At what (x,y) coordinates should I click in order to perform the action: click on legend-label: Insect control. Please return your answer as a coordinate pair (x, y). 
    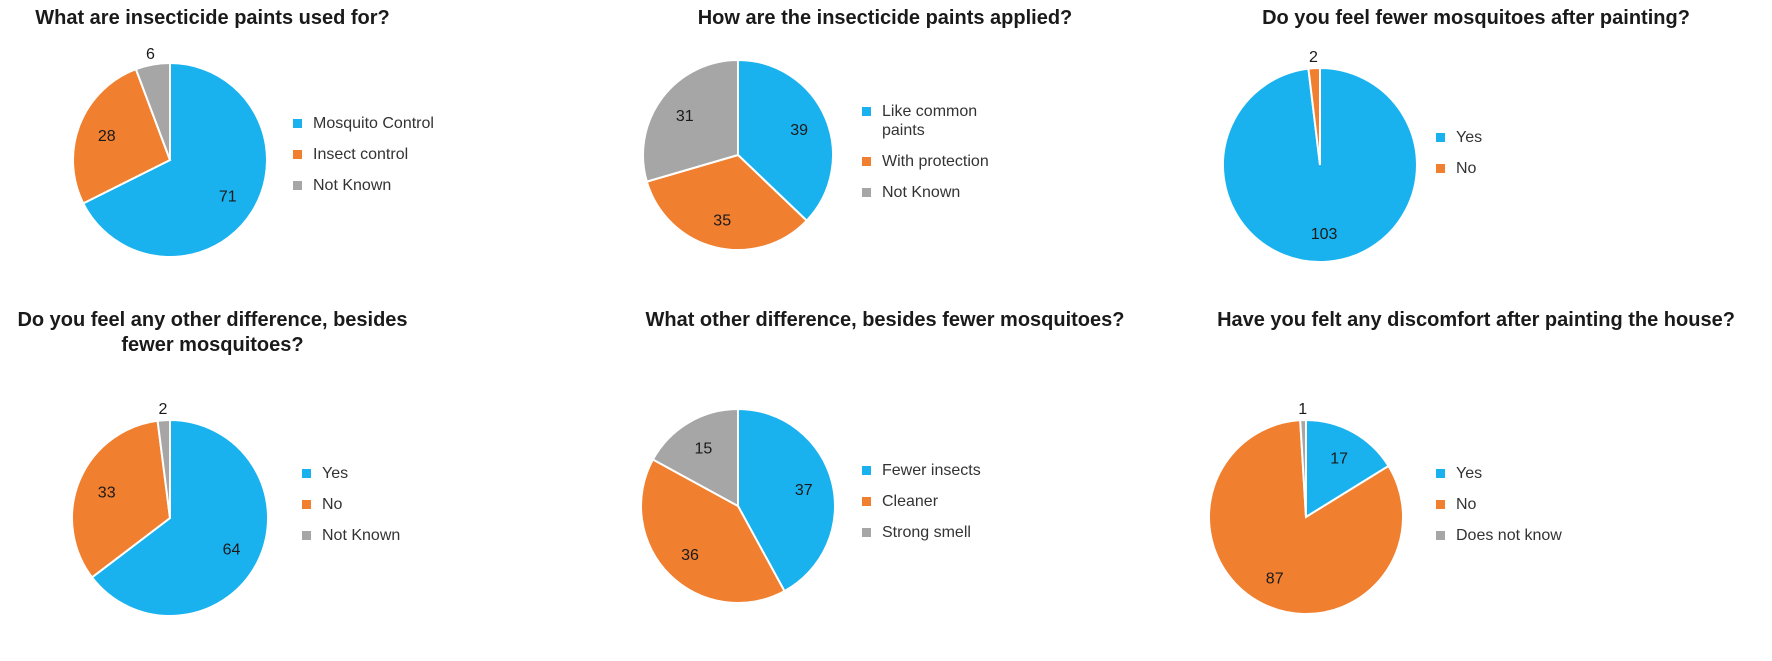
    Looking at the image, I should click on (361, 154).